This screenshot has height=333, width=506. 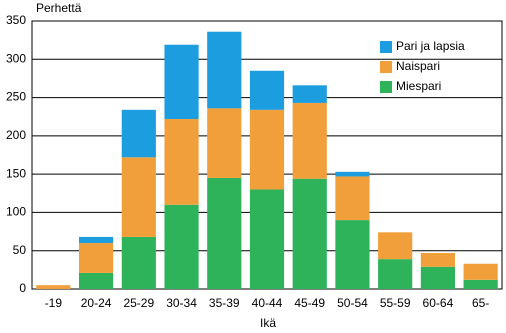 What do you see at coordinates (16, 58) in the screenshot?
I see `y-tick-label: 300` at bounding box center [16, 58].